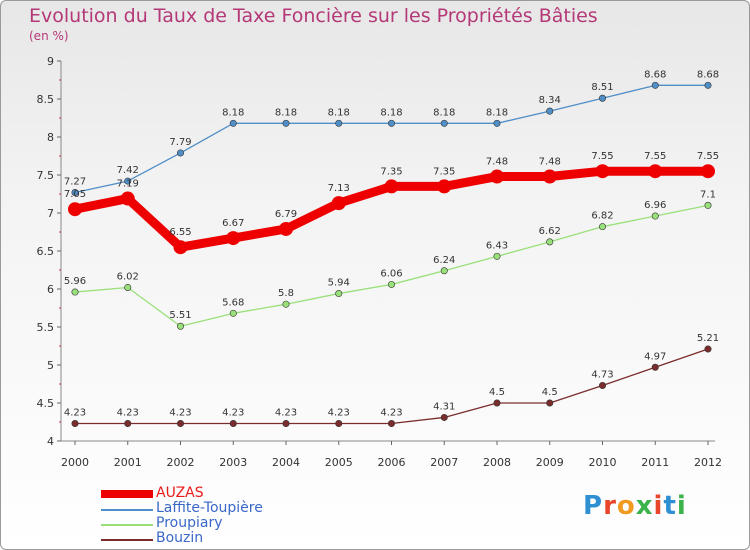  I want to click on data-label: 7.05, so click(75, 194).